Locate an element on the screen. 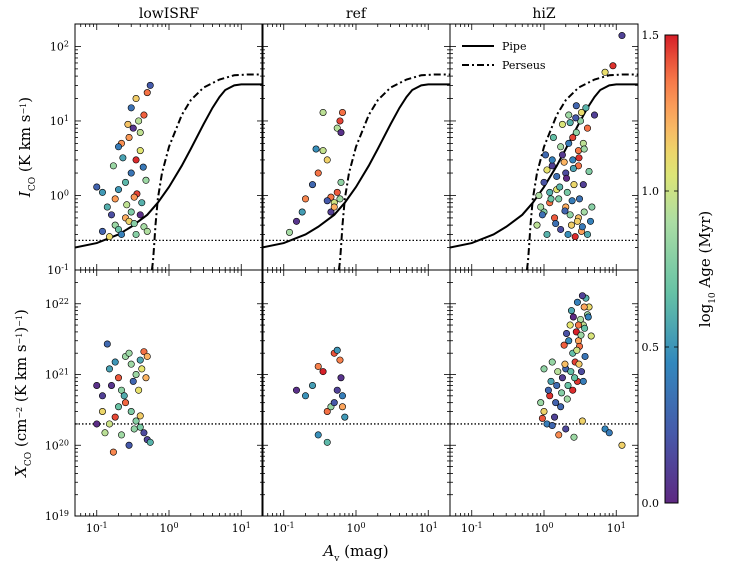 The width and height of the screenshot is (730, 569). colorbar-tick-label: 0.0 is located at coordinates (651, 503).